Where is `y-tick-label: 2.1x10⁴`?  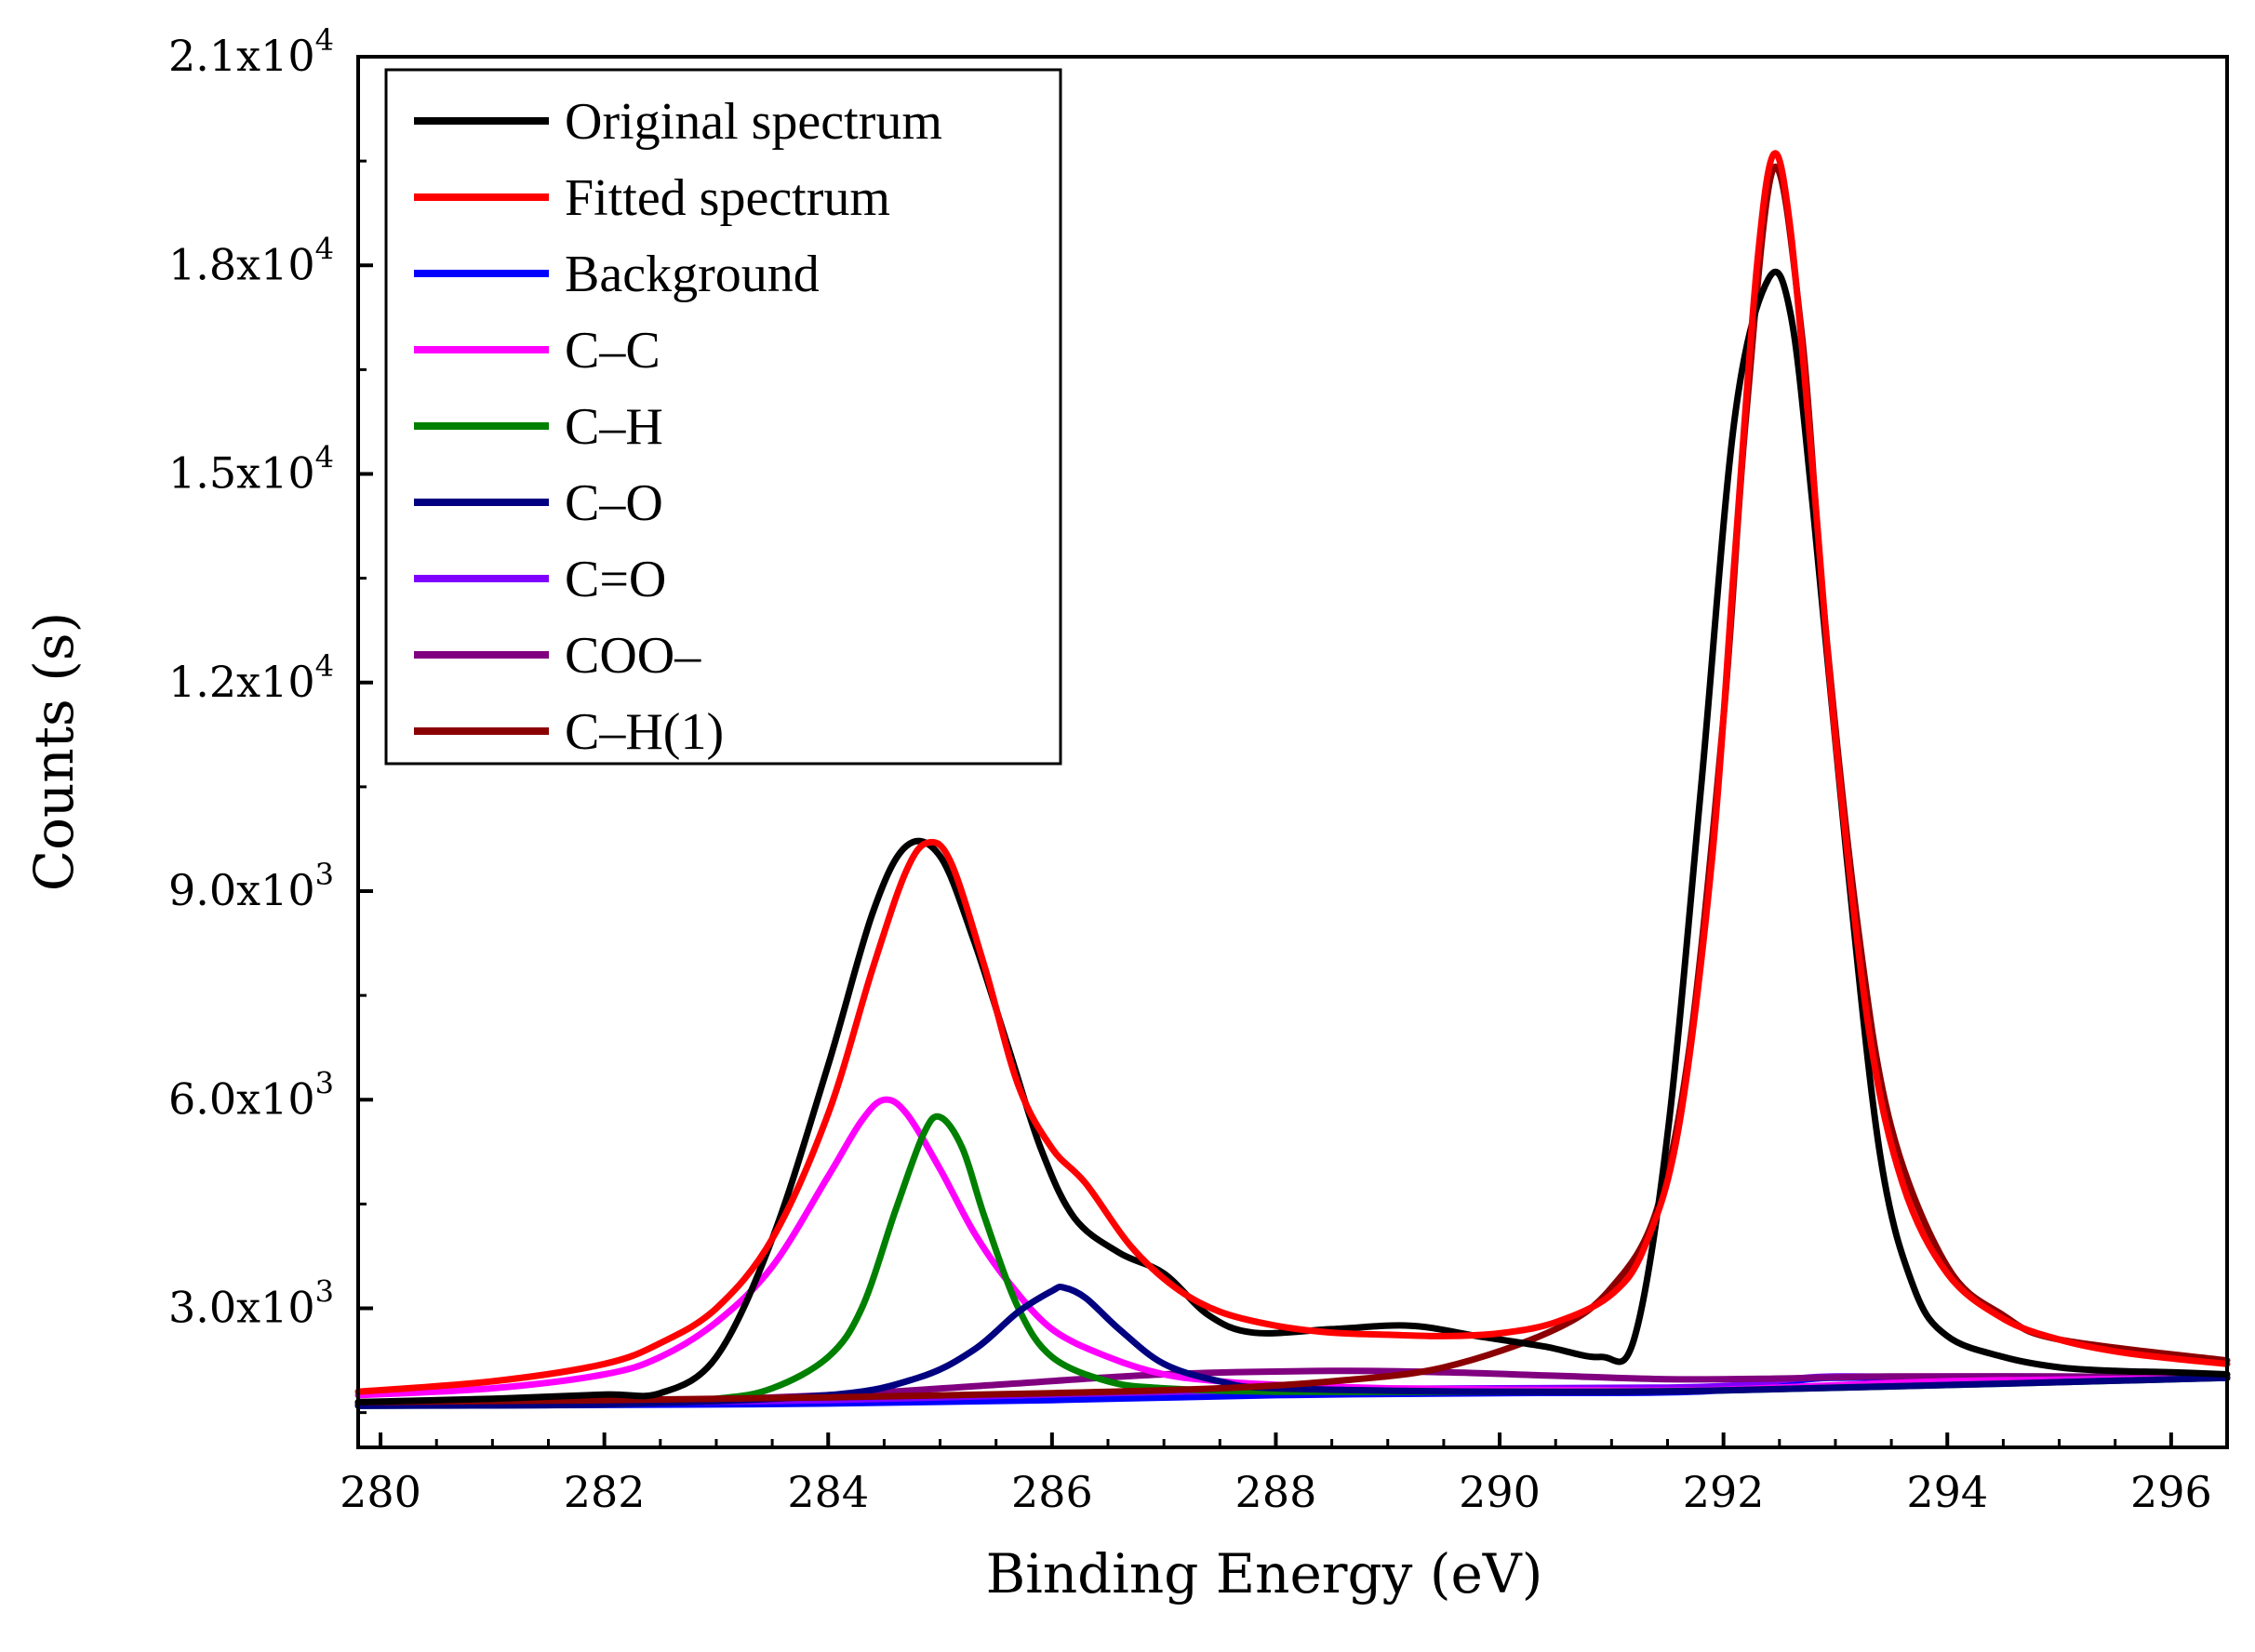 y-tick-label: 2.1x10⁴ is located at coordinates (251, 51).